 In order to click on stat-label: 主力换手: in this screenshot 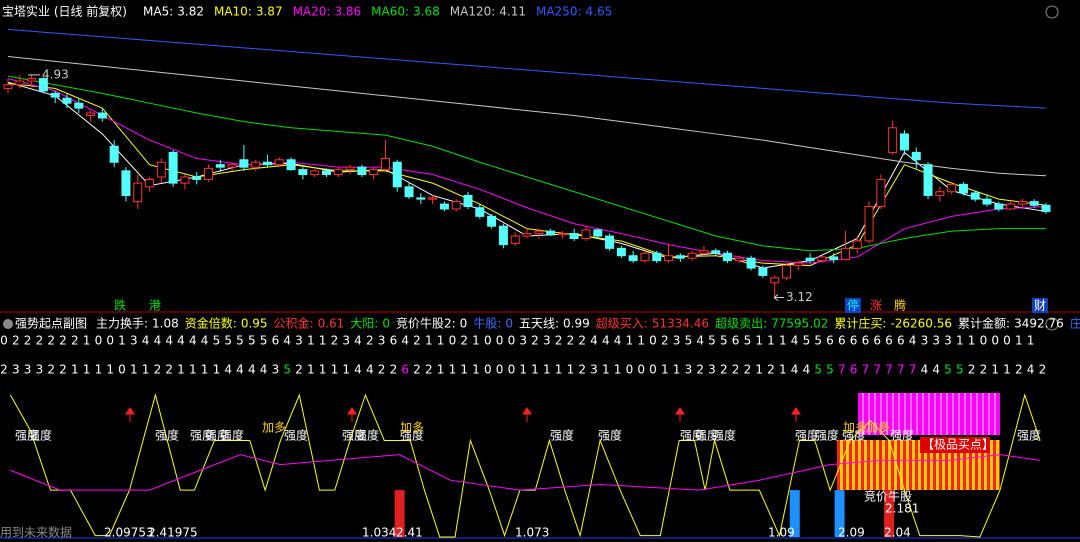, I will do `click(122, 324)`.